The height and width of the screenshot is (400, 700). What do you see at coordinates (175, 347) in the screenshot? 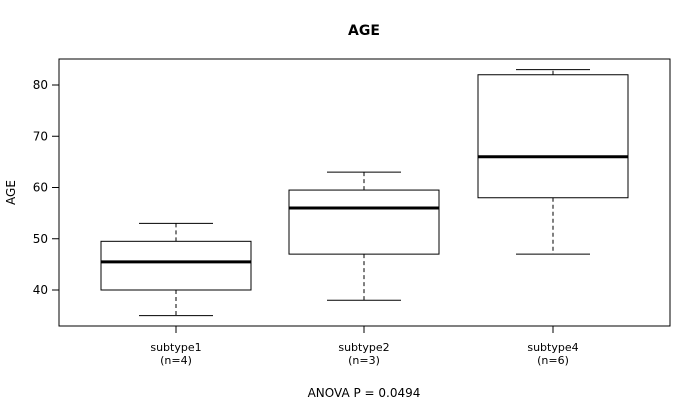
I see `x-category-label: subtype1` at bounding box center [175, 347].